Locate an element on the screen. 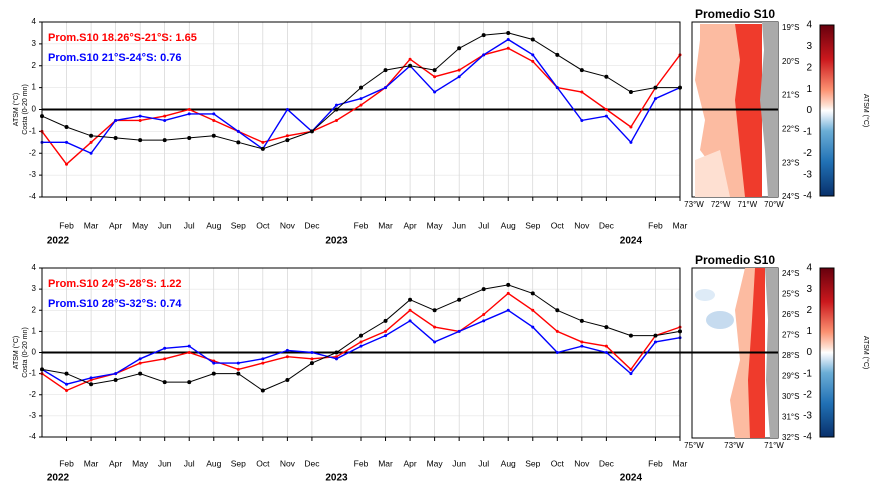  lon-label: 72°W is located at coordinates (721, 204).